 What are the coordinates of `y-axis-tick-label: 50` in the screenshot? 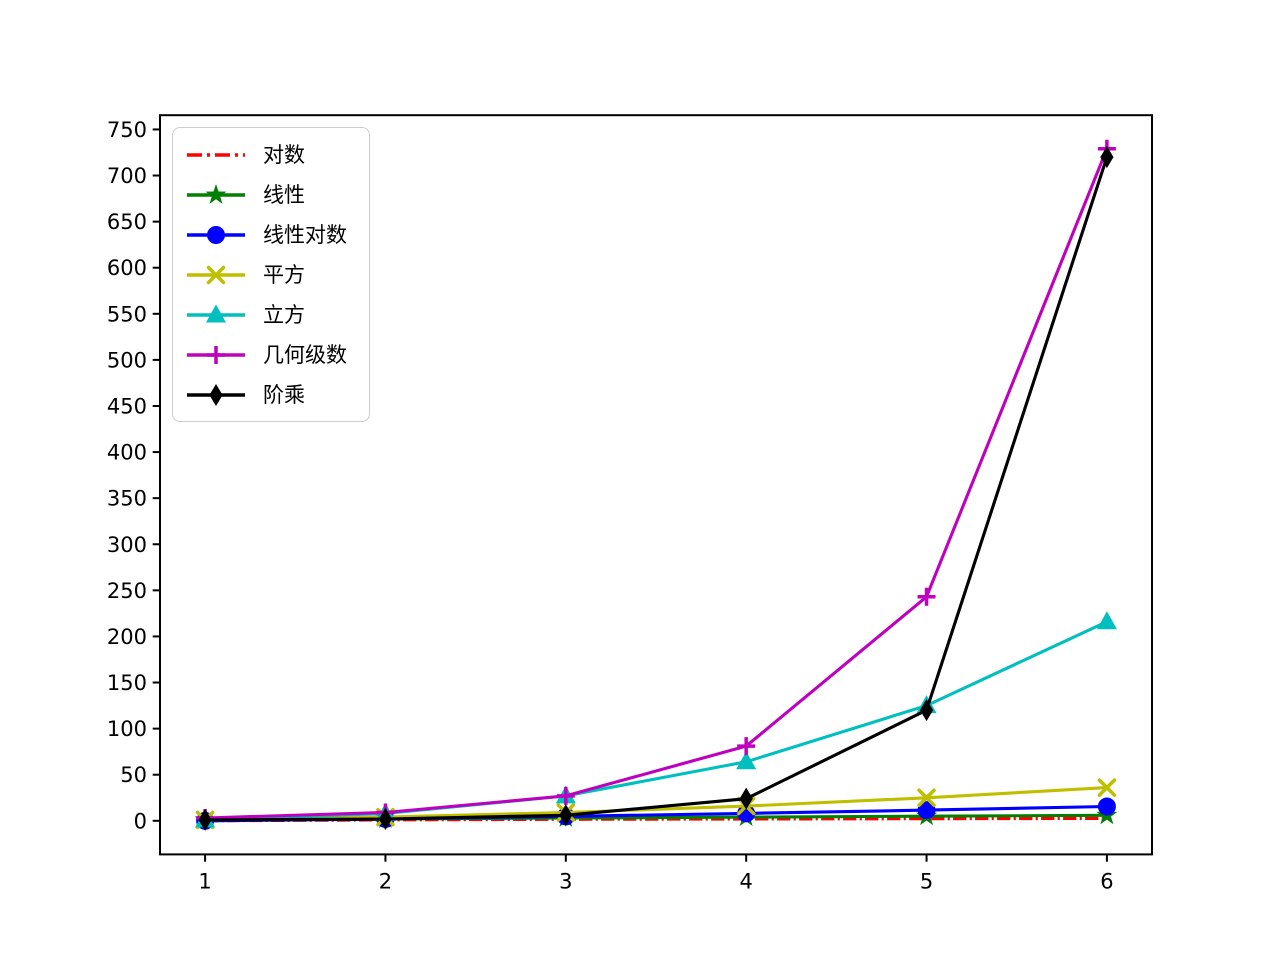 It's located at (133, 775).